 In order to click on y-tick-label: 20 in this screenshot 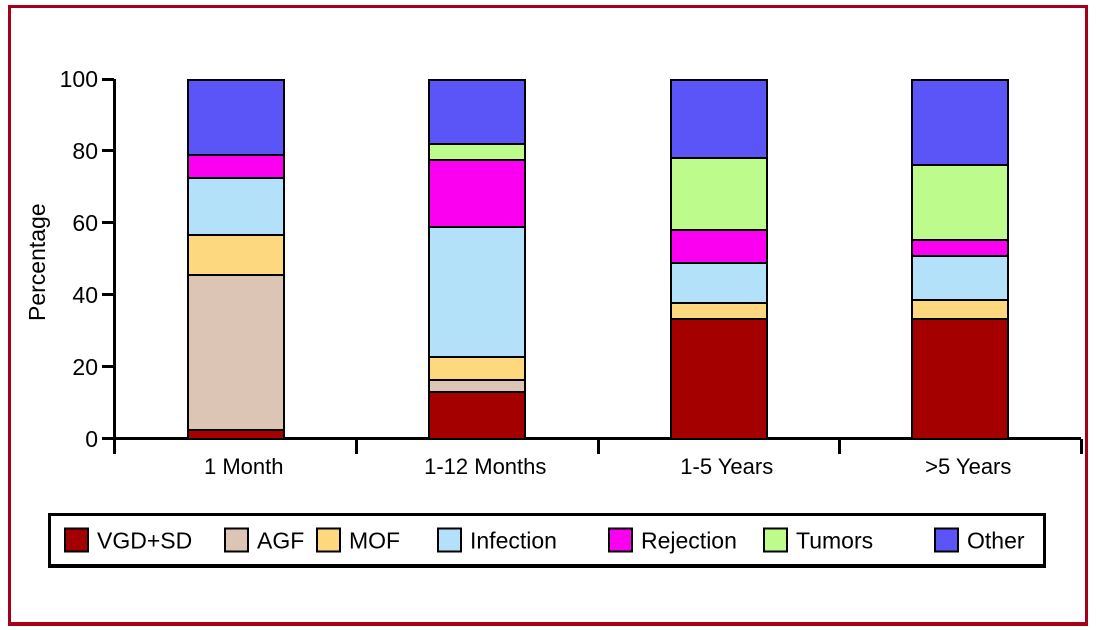, I will do `click(85, 366)`.